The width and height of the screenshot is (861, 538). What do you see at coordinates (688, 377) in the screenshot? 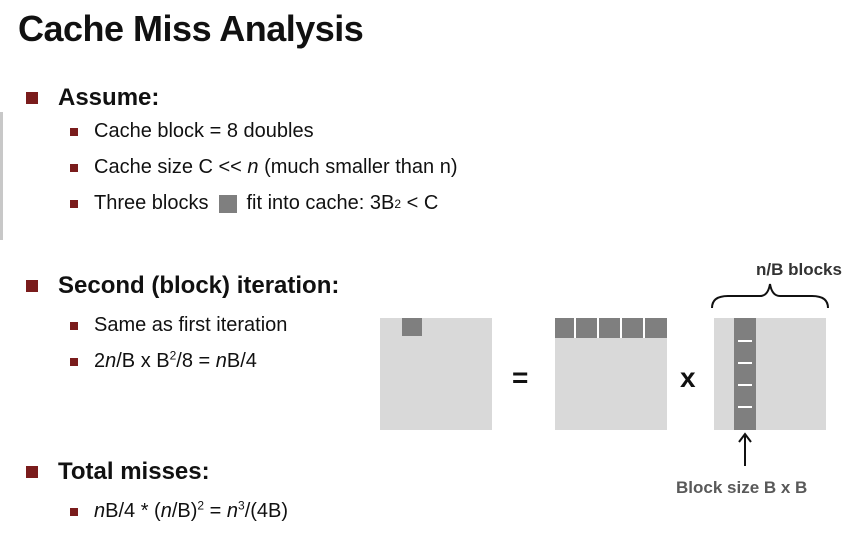
I see `times-sign: x` at bounding box center [688, 377].